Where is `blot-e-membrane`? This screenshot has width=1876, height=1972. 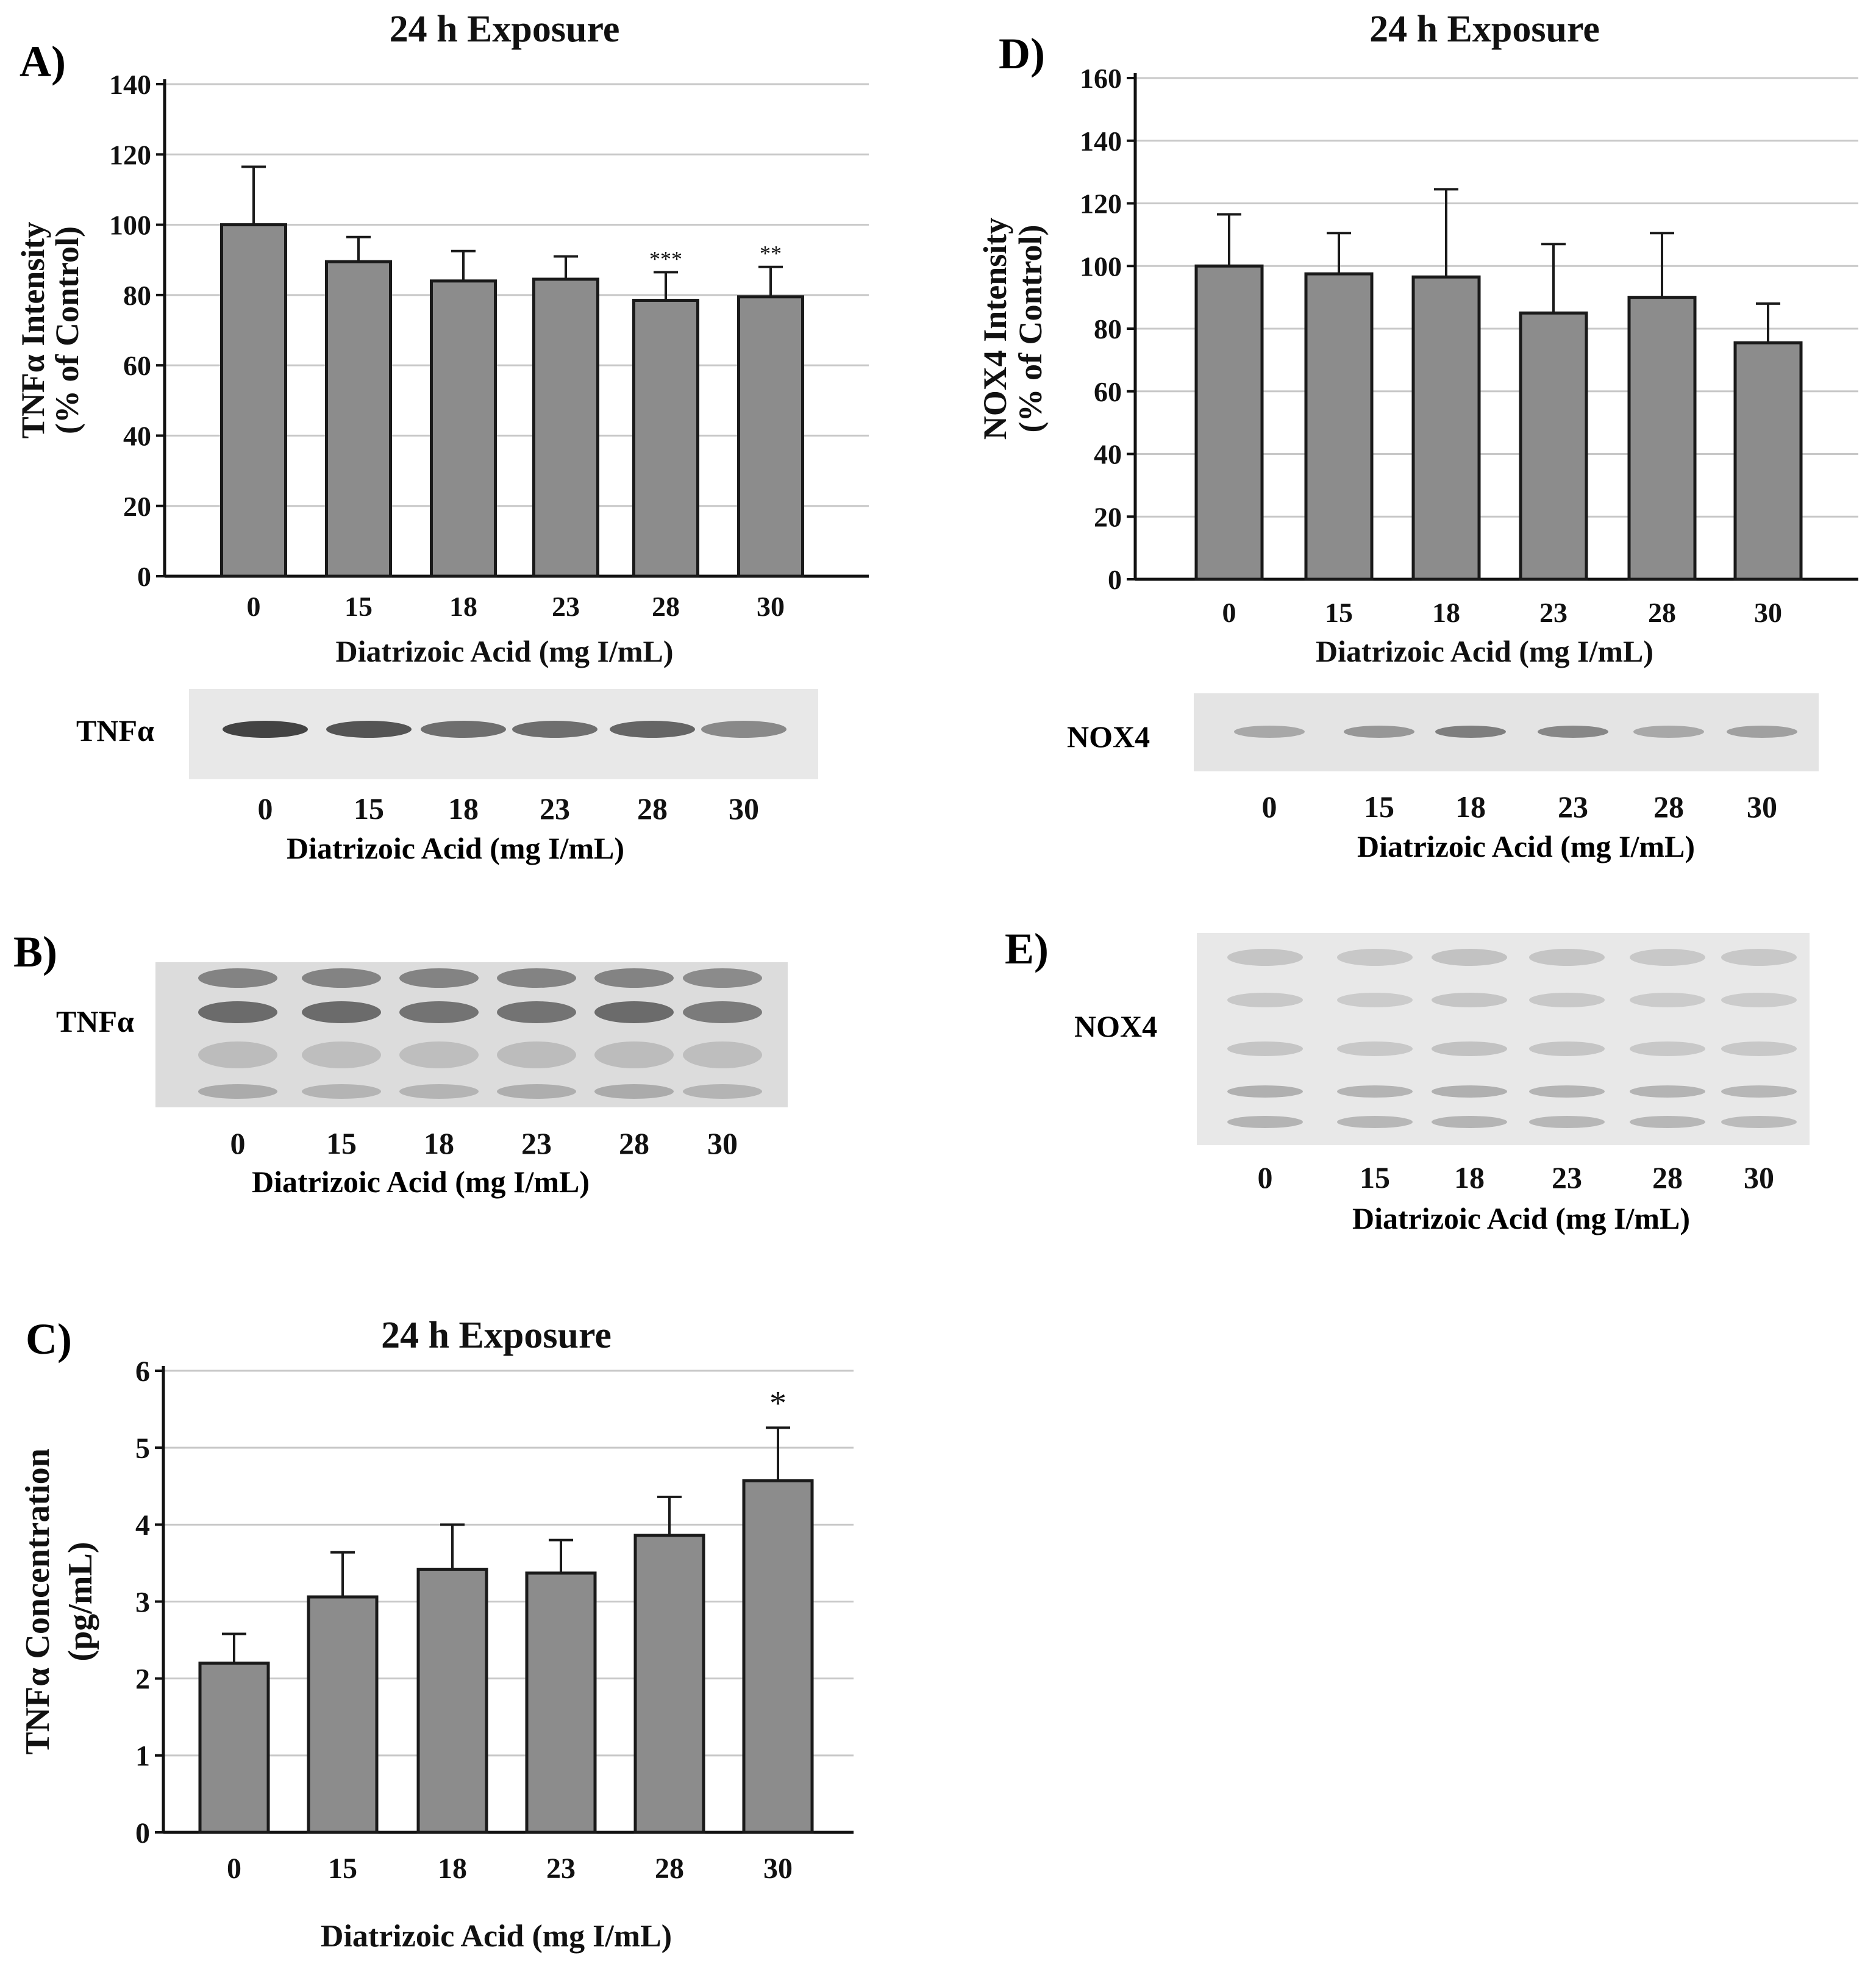
blot-e-membrane is located at coordinates (1503, 1039).